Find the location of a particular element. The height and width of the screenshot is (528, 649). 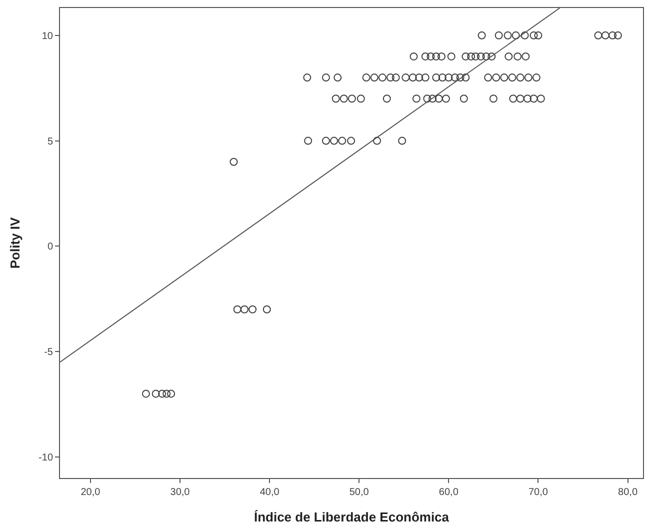

y-tick-label: 0 is located at coordinates (50, 247).